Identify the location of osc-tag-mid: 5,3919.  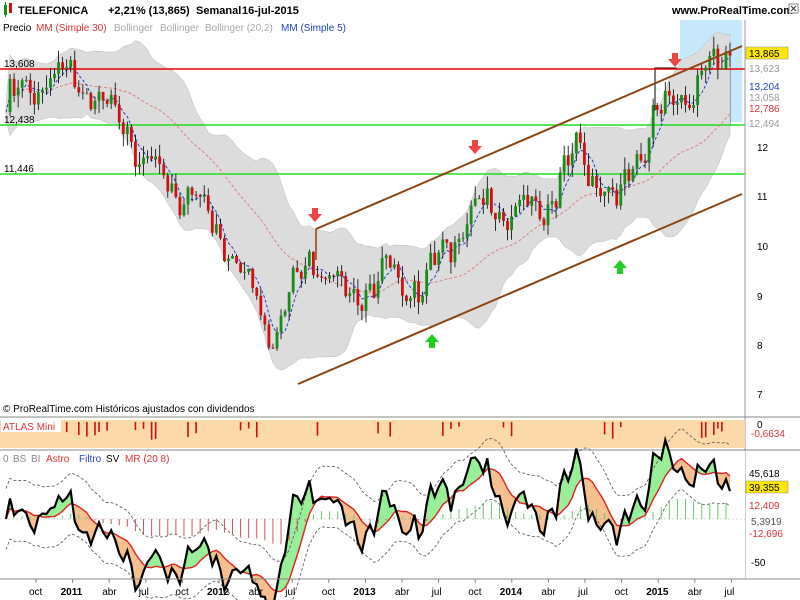
(766, 522).